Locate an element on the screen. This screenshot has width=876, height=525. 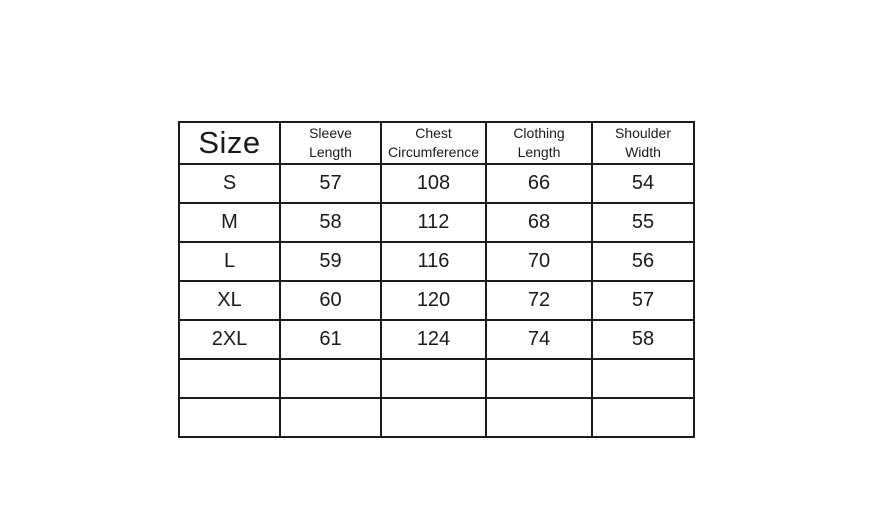
cell-chest-circumference: 120 is located at coordinates (433, 300).